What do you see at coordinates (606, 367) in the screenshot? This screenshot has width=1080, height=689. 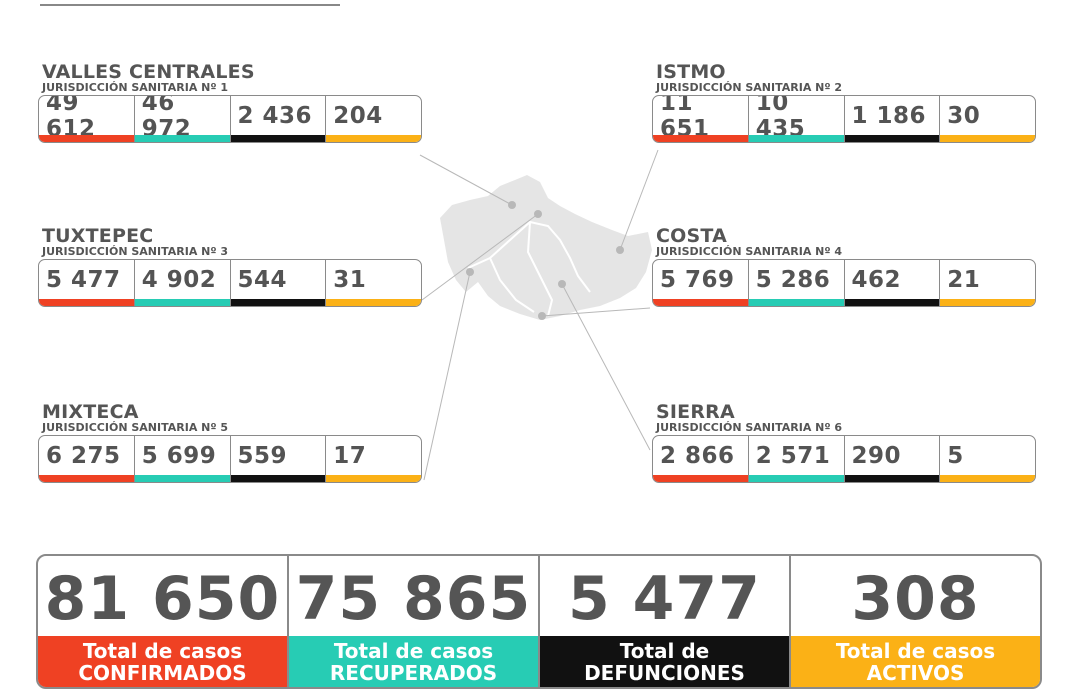 I see `leader-sierra` at bounding box center [606, 367].